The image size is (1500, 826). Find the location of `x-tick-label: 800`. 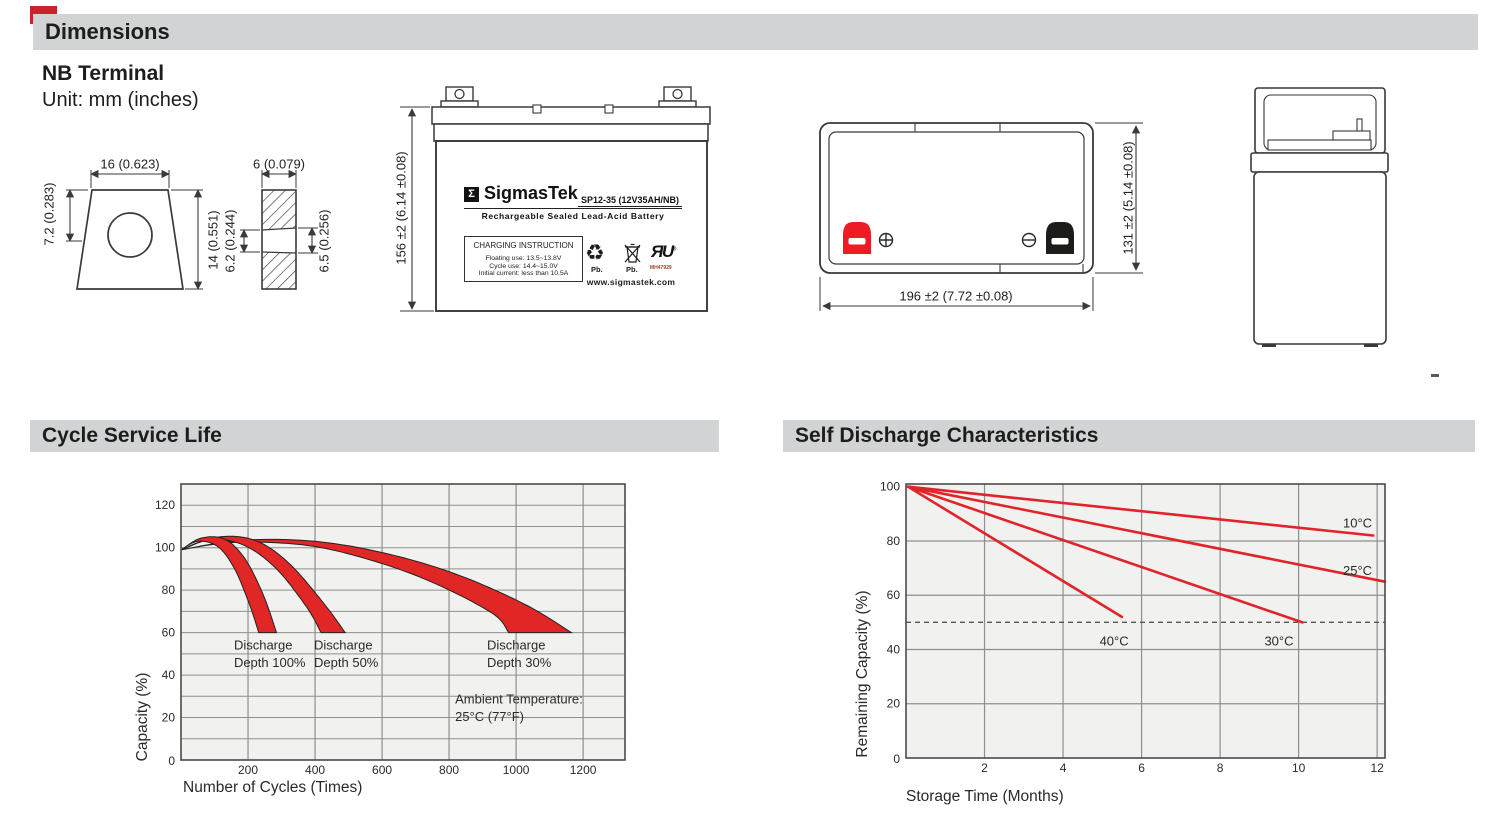

x-tick-label: 800 is located at coordinates (449, 770).